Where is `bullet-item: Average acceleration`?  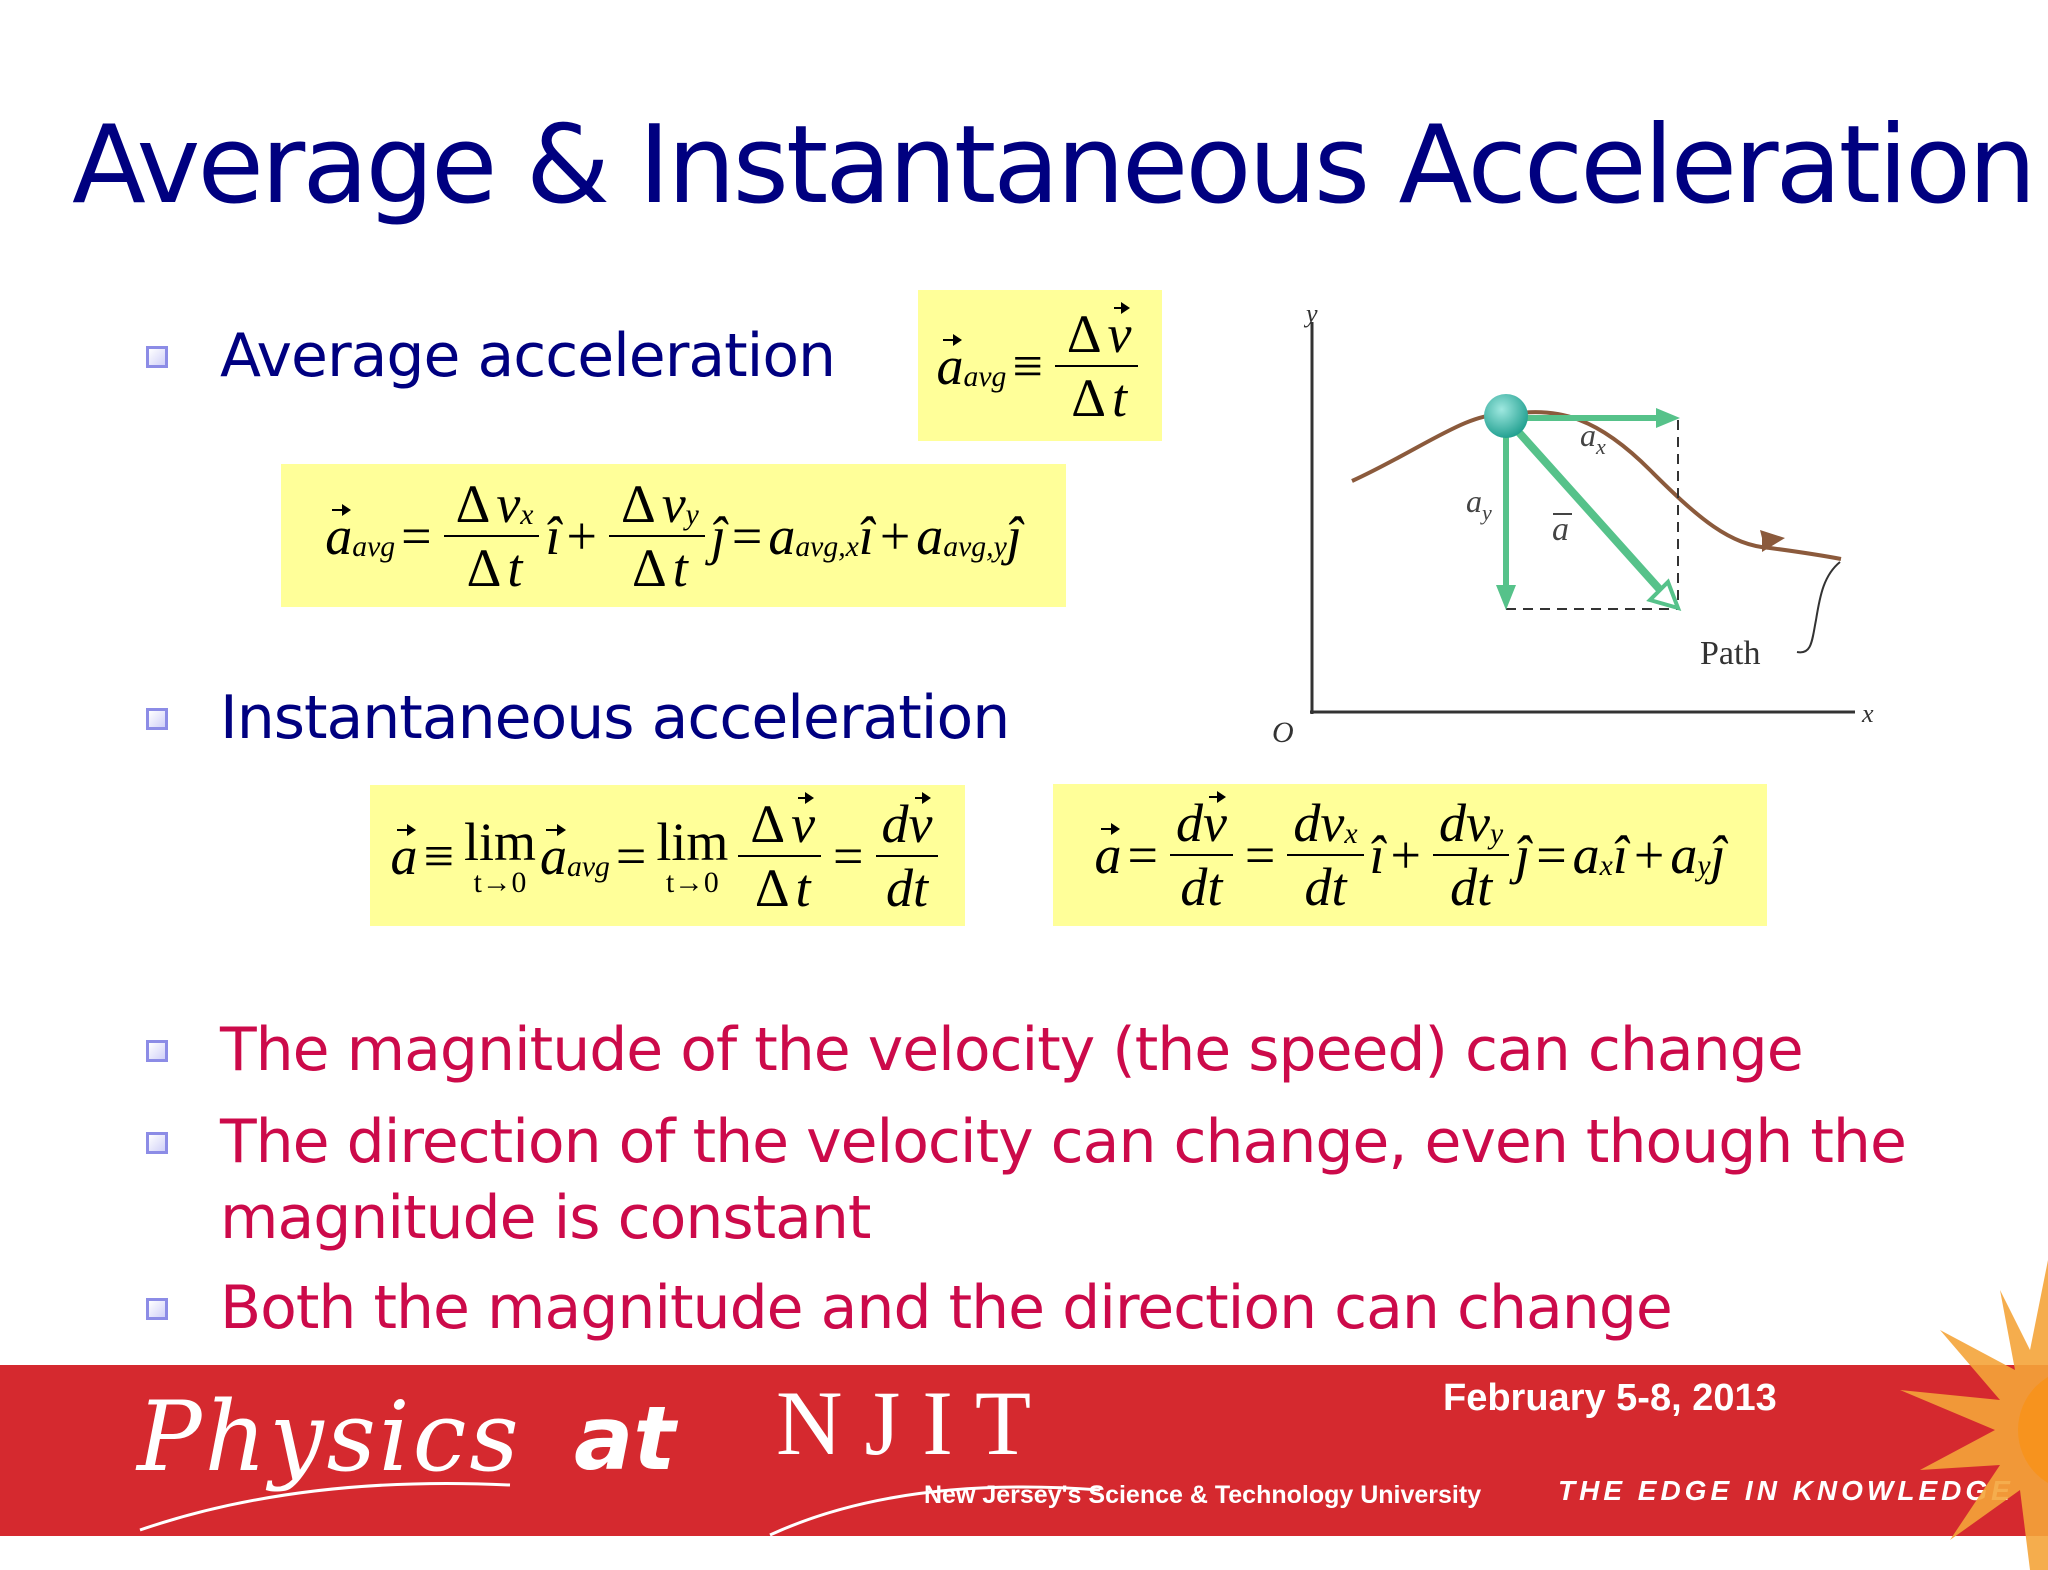
bullet-item: Average acceleration is located at coordinates (491, 356).